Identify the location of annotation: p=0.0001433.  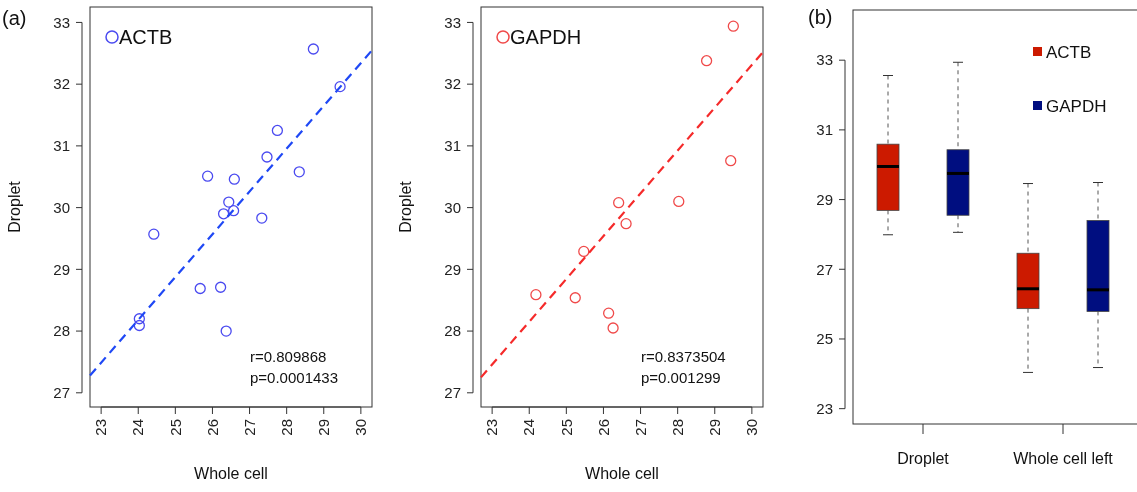
(294, 377).